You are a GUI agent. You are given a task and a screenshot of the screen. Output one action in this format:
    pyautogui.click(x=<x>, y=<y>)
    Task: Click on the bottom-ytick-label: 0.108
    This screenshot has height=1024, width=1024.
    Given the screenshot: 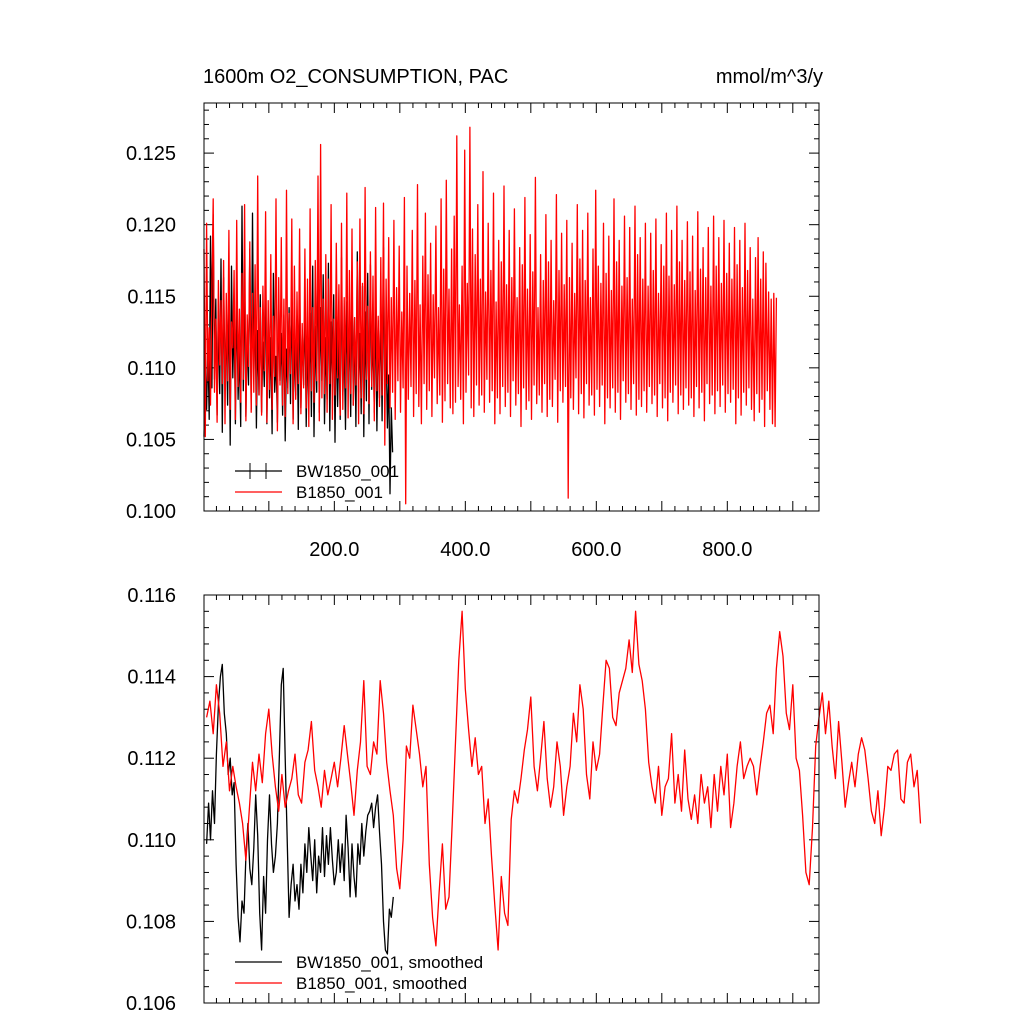 What is the action you would take?
    pyautogui.click(x=151, y=922)
    